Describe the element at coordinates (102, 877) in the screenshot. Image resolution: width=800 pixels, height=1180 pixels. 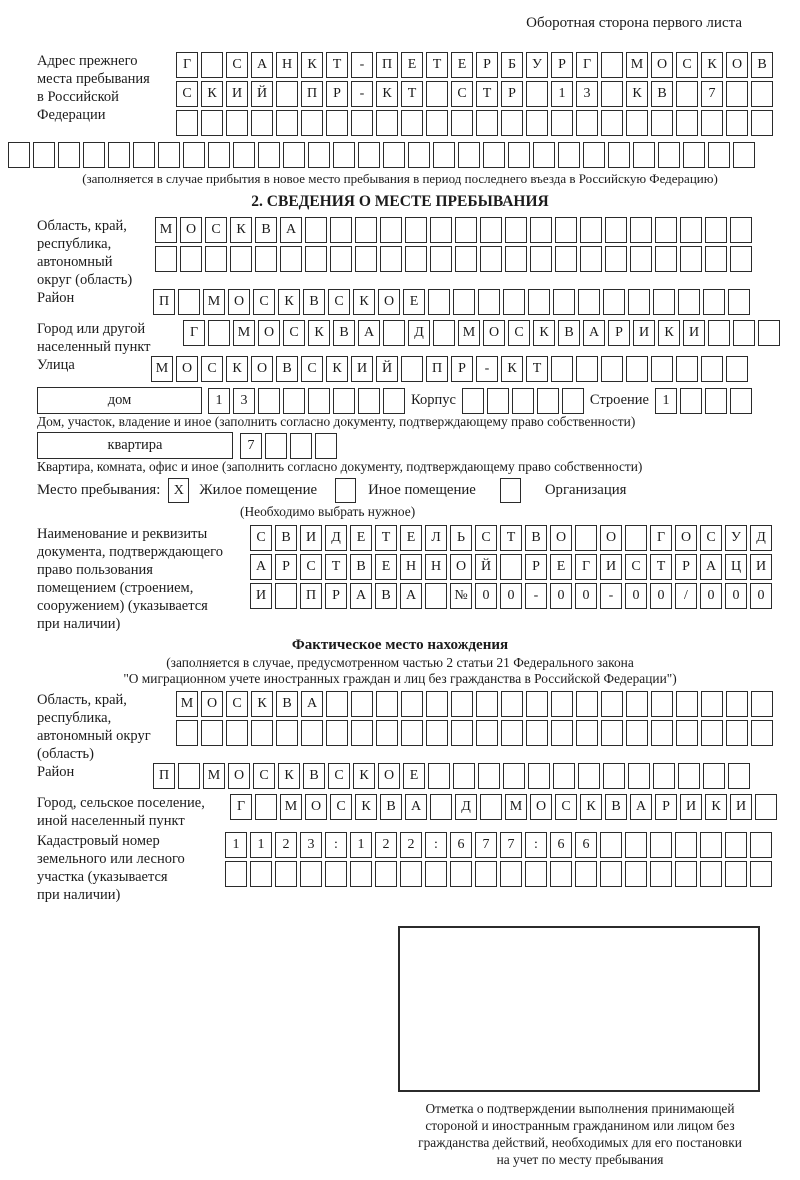
I see `text-line: участка (указывается` at that location.